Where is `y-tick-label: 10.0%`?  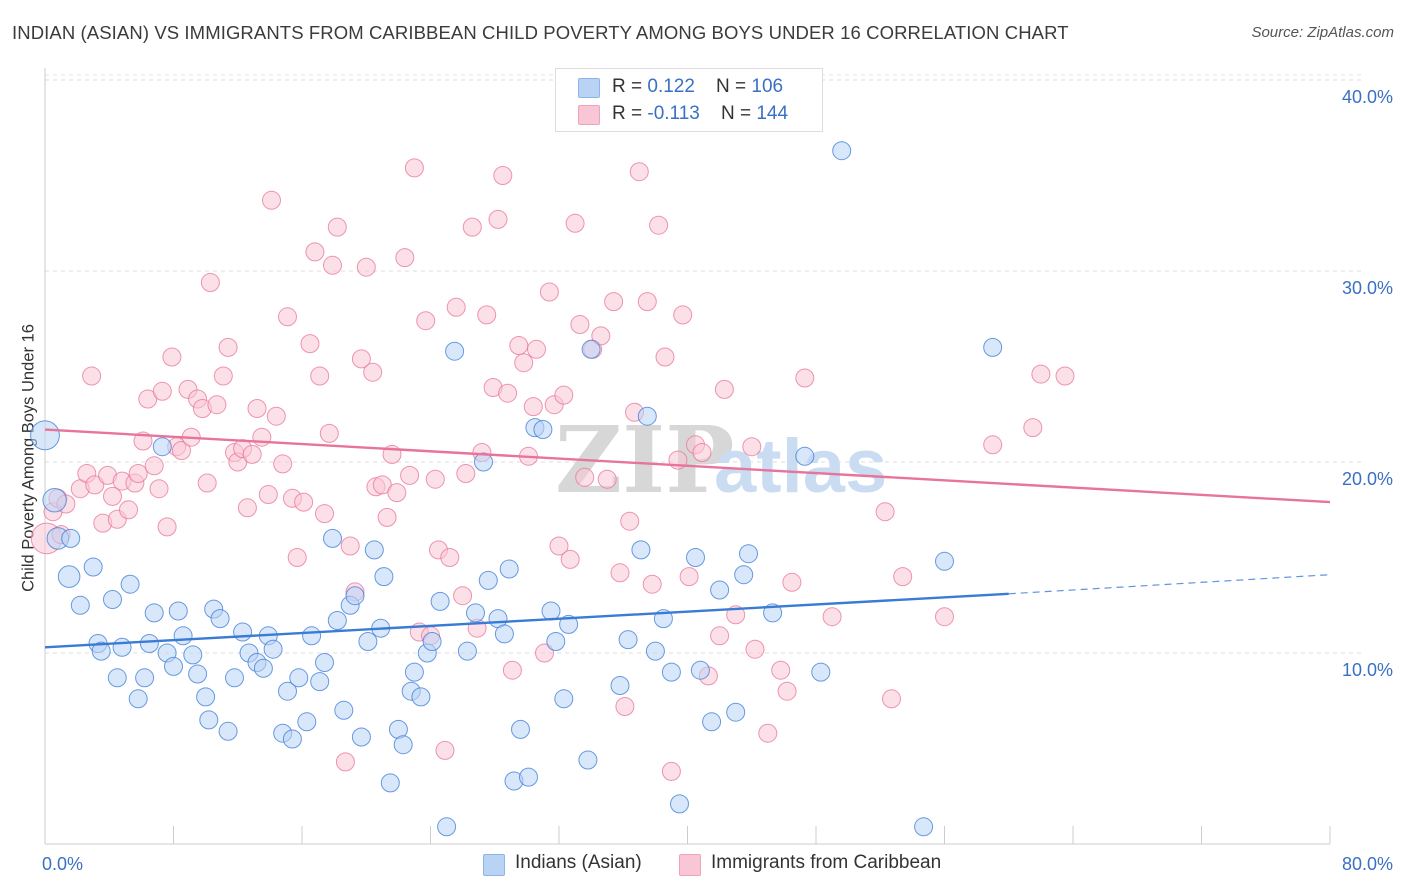
y-tick-label: 10.0% is located at coordinates (1367, 670).